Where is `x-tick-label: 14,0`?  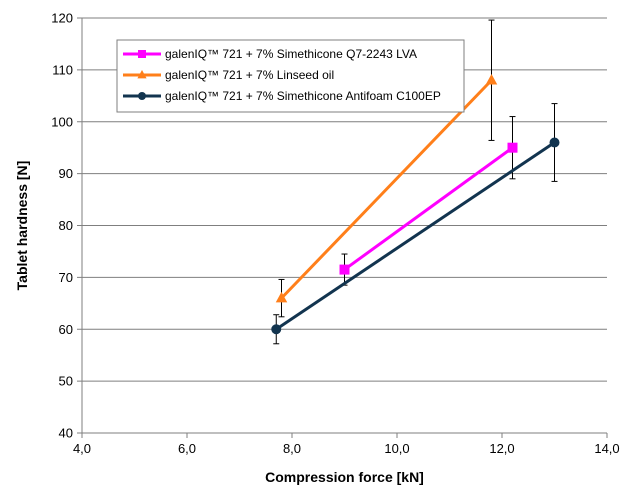 x-tick-label: 14,0 is located at coordinates (606, 448).